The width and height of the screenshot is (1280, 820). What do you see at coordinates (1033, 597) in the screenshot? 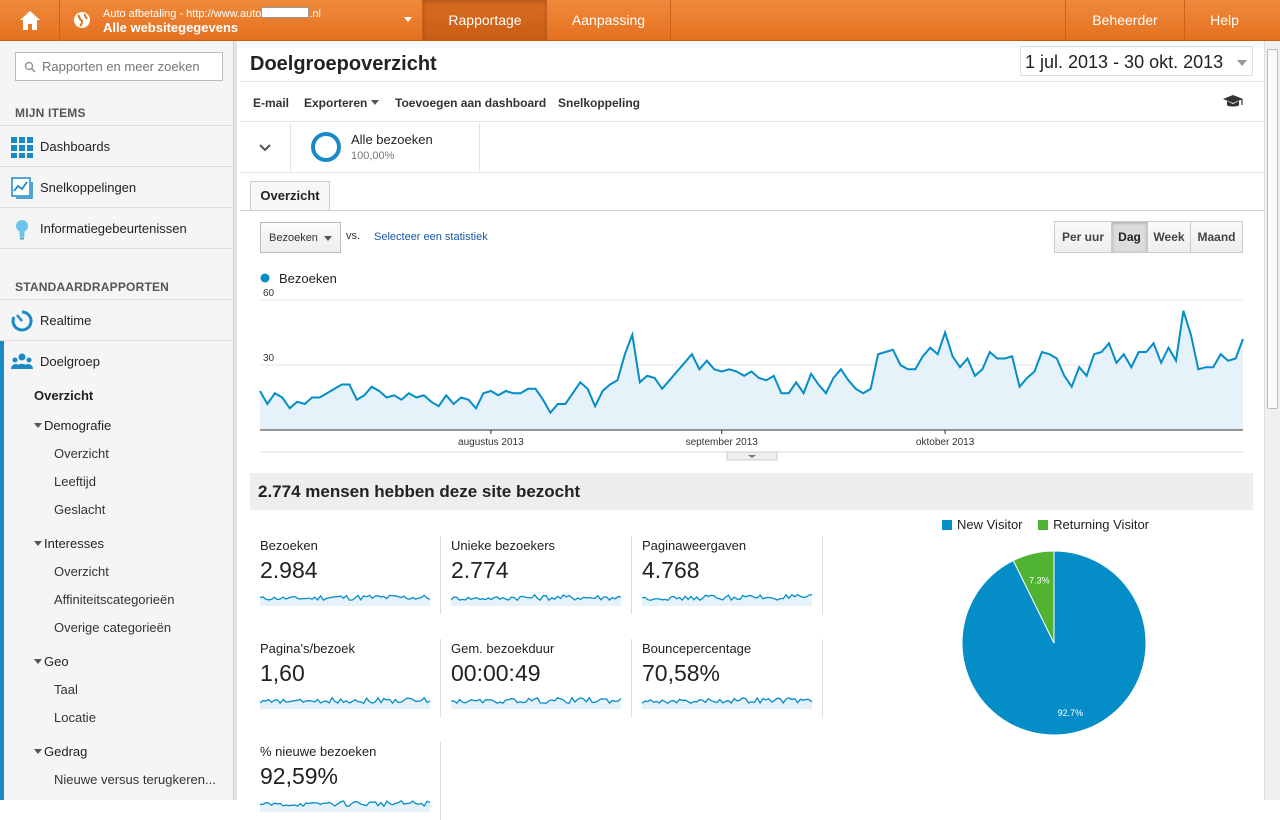
I see `pie-slice-returning-visitor` at bounding box center [1033, 597].